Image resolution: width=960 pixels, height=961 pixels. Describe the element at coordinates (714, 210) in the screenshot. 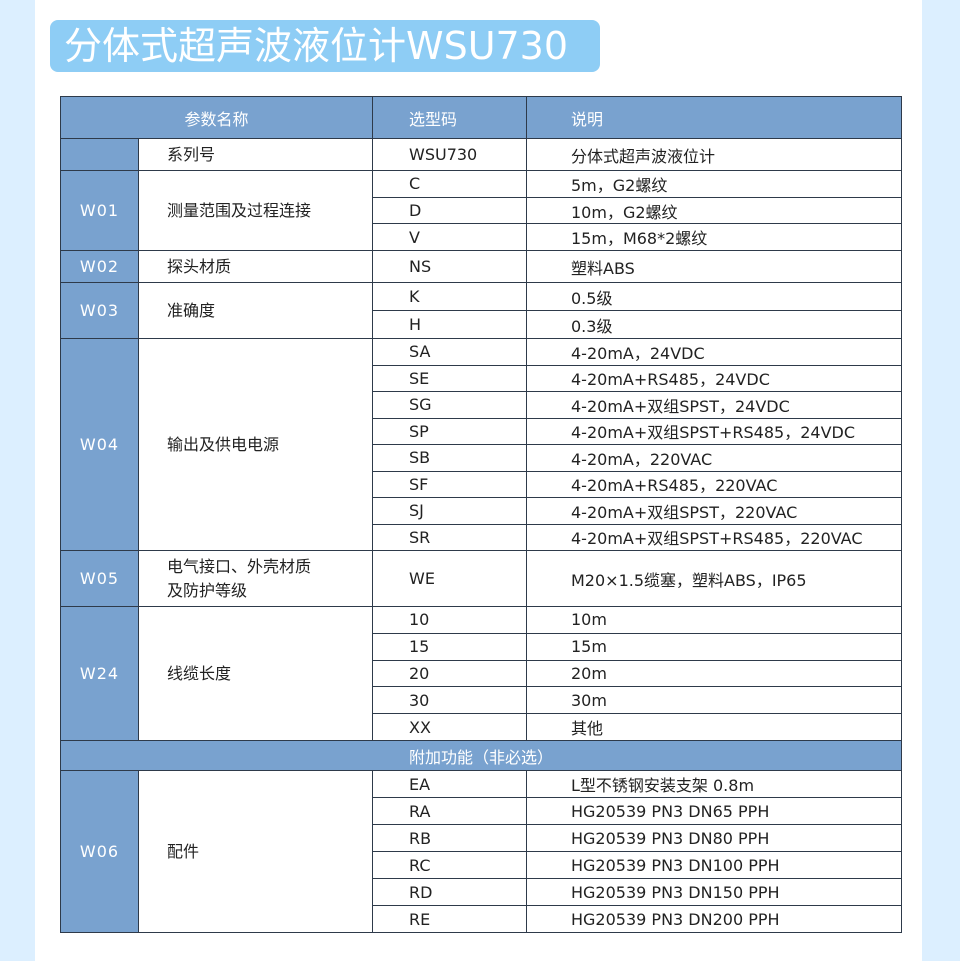

I see `option-desc: 10m，G2螺纹` at that location.